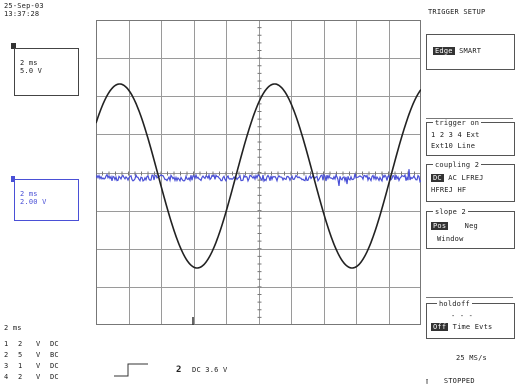 The image size is (516, 391). What do you see at coordinates (210, 370) in the screenshot?
I see `trigger-info: DC 3.6 V` at bounding box center [210, 370].